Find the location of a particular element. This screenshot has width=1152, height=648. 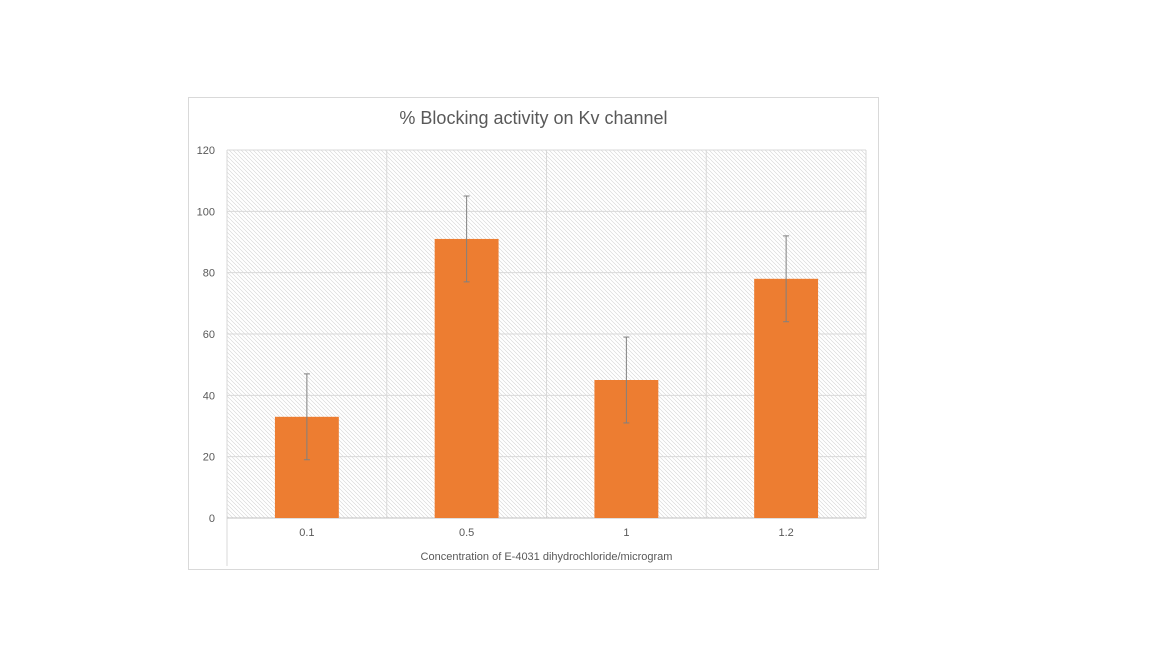

x-tick-label: 1 is located at coordinates (626, 533).